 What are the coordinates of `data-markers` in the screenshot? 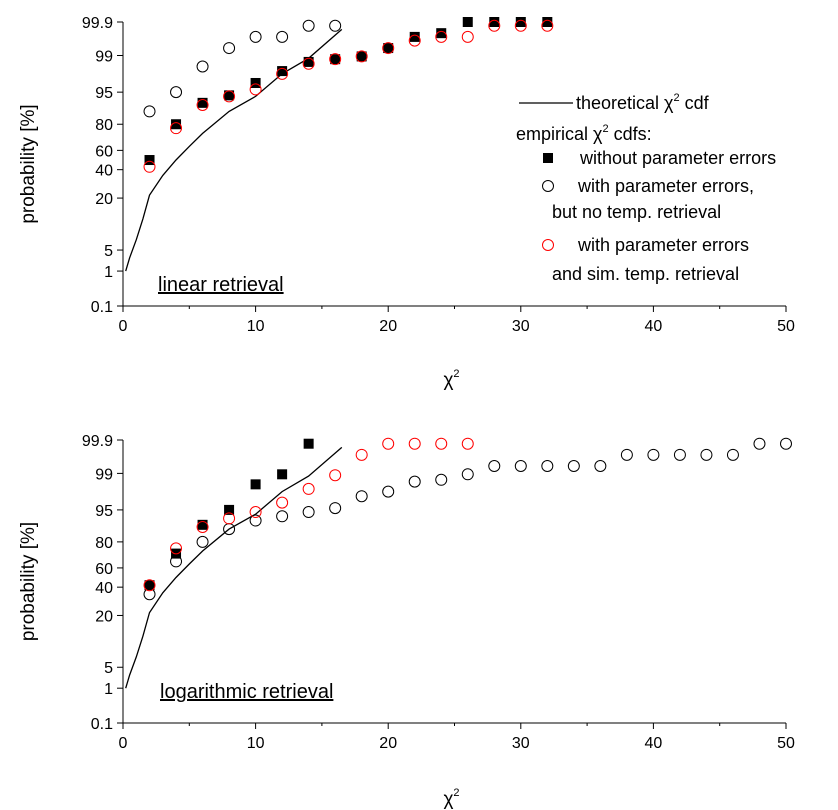 It's located at (348, 95).